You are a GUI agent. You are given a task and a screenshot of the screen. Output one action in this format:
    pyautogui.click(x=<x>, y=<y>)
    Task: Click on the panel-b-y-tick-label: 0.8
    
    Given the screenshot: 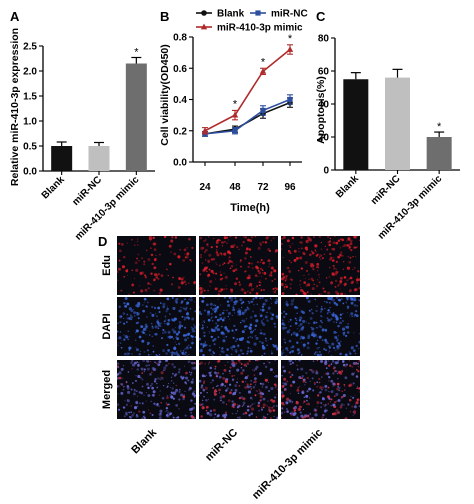 What is the action you would take?
    pyautogui.click(x=180, y=38)
    